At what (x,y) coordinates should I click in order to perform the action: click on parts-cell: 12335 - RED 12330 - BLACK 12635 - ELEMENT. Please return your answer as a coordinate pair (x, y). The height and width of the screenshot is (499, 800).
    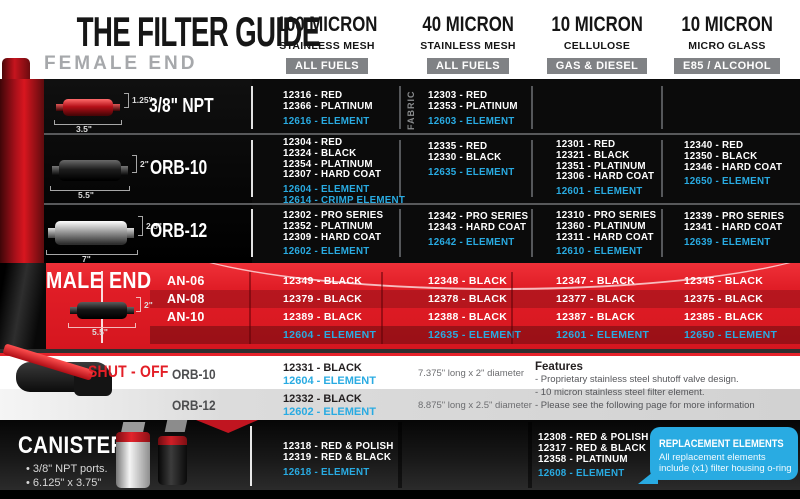
    Looking at the image, I should click on (471, 159).